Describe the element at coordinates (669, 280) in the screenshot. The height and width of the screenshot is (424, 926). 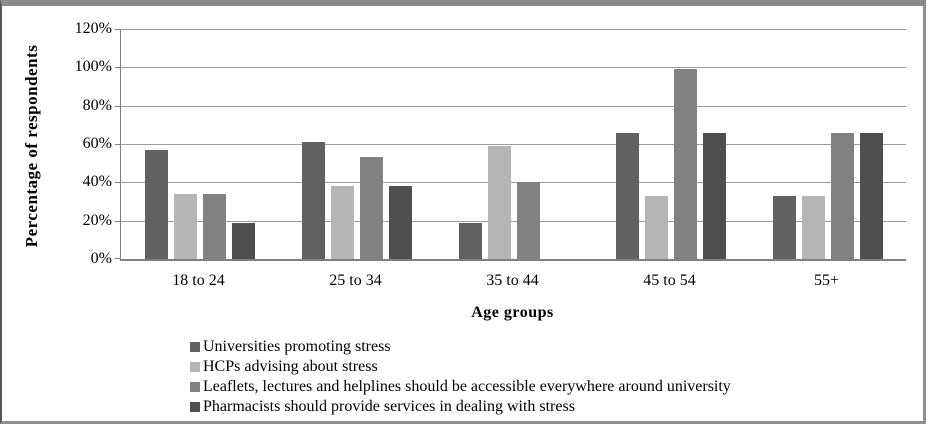
I see `x-tick-label-45-to-54: 45 to 54` at that location.